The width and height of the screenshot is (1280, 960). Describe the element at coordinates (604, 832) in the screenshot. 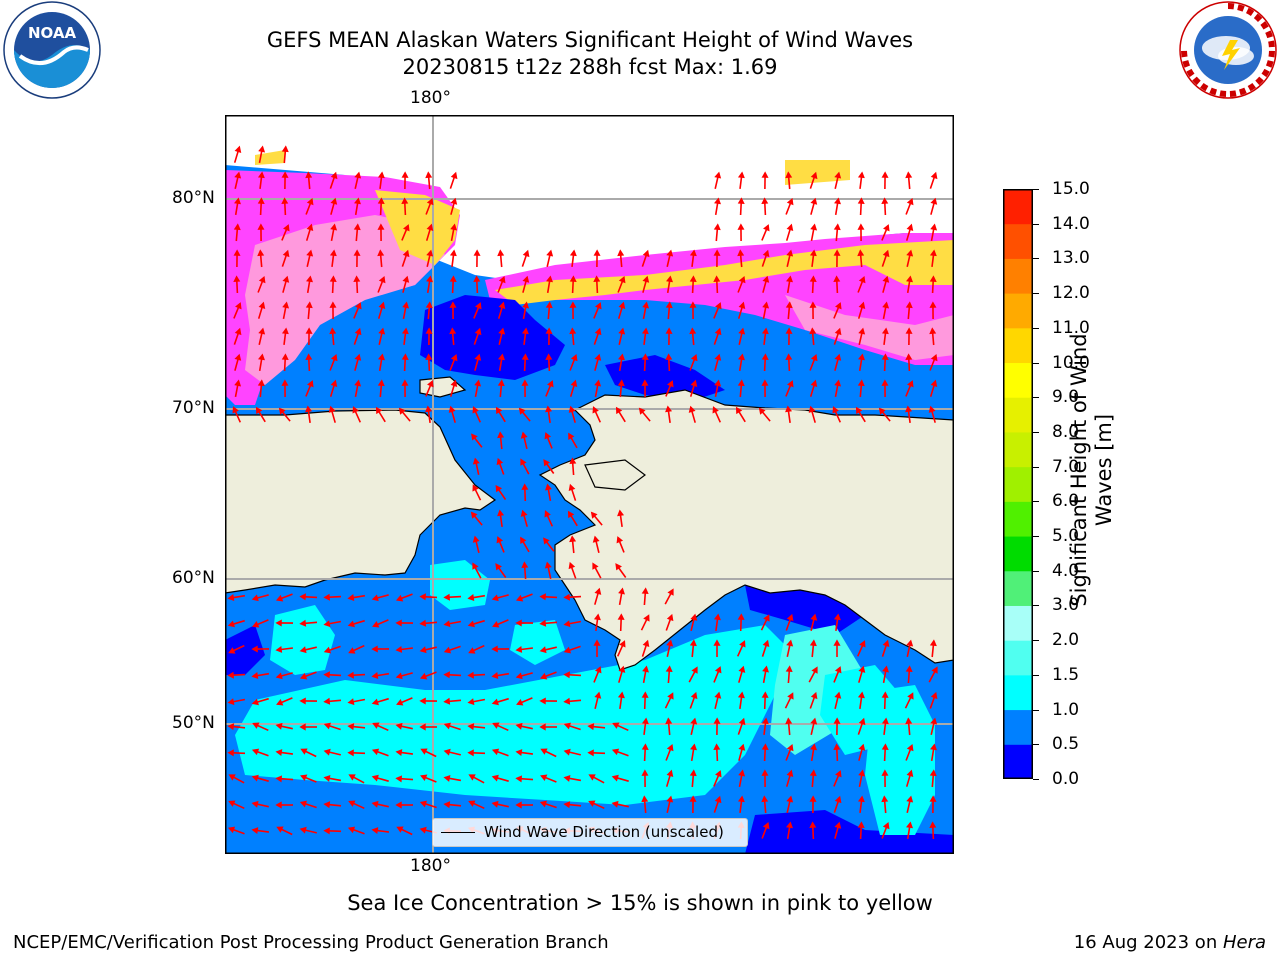

I see `legend-label: Wind Wave Direction (unscaled)` at that location.